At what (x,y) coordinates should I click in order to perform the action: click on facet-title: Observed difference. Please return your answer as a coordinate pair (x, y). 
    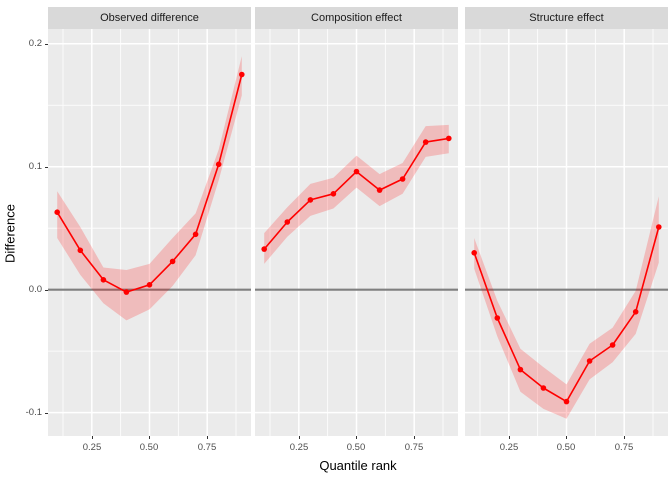
    Looking at the image, I should click on (149, 18).